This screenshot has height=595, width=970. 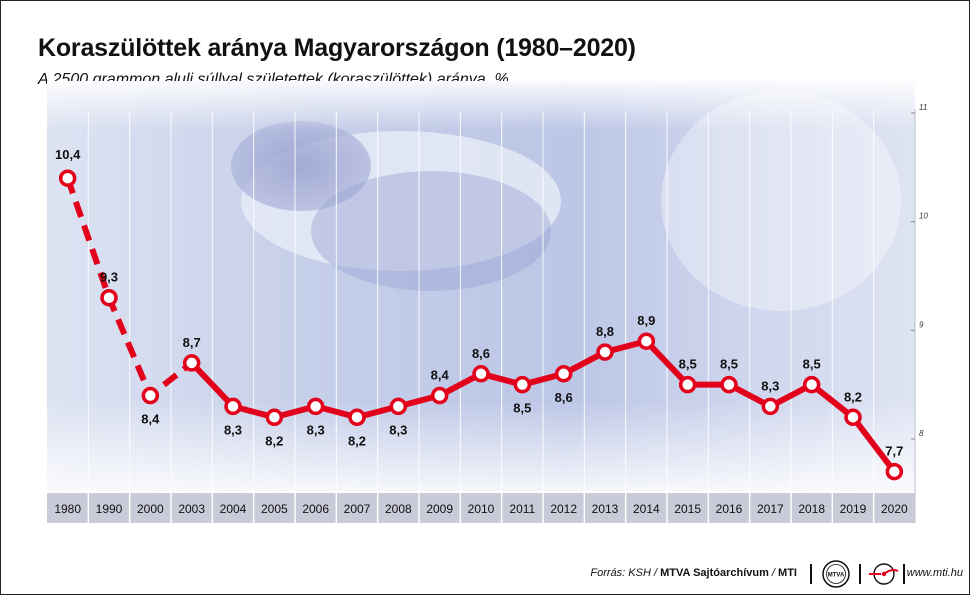 What do you see at coordinates (192, 342) in the screenshot?
I see `data-label: 8,7` at bounding box center [192, 342].